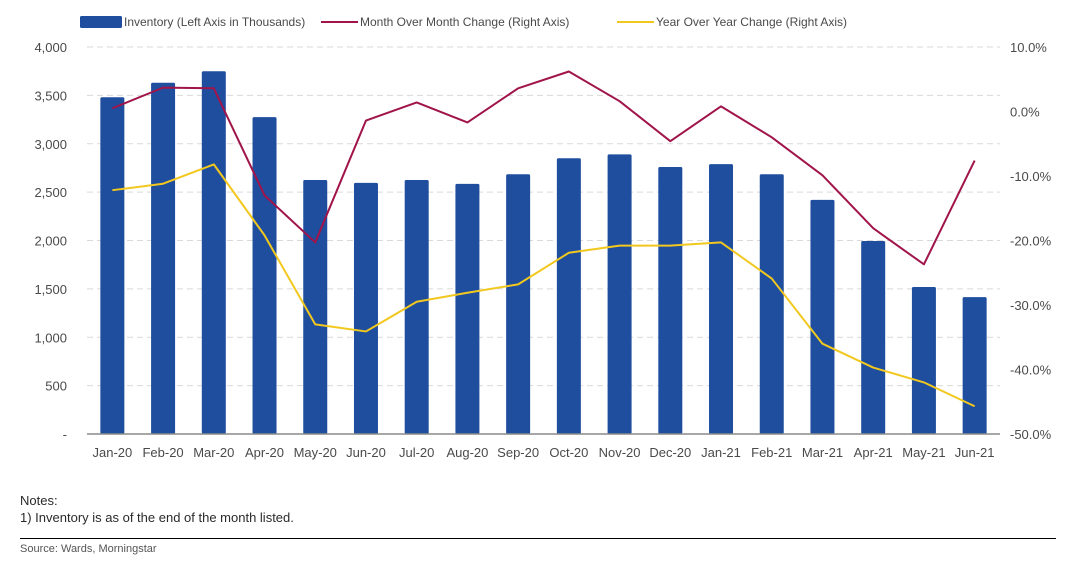  What do you see at coordinates (65, 434) in the screenshot?
I see `left-tick-label: -` at bounding box center [65, 434].